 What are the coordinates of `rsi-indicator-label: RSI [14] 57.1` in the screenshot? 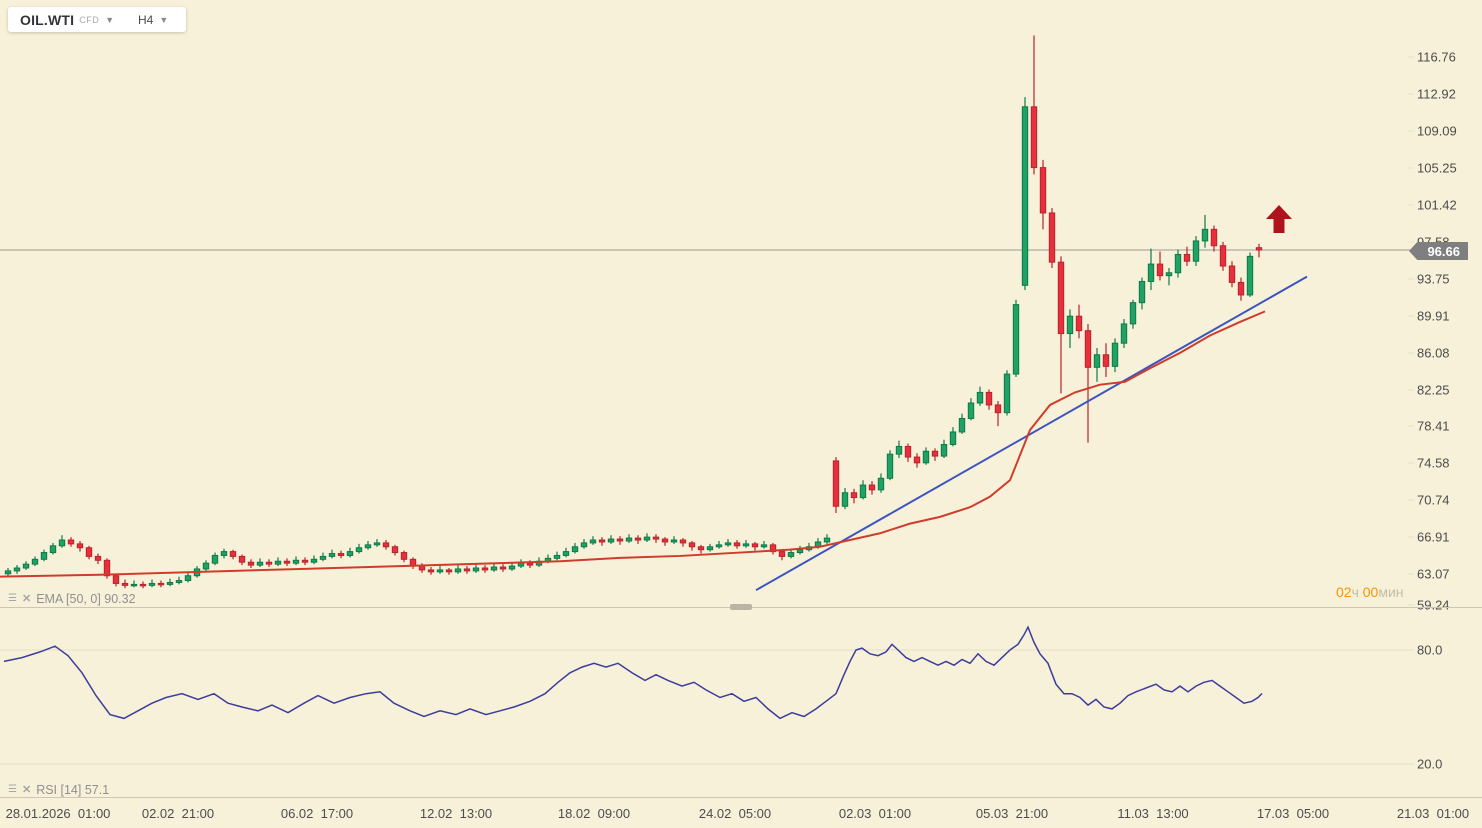 It's located at (73, 790).